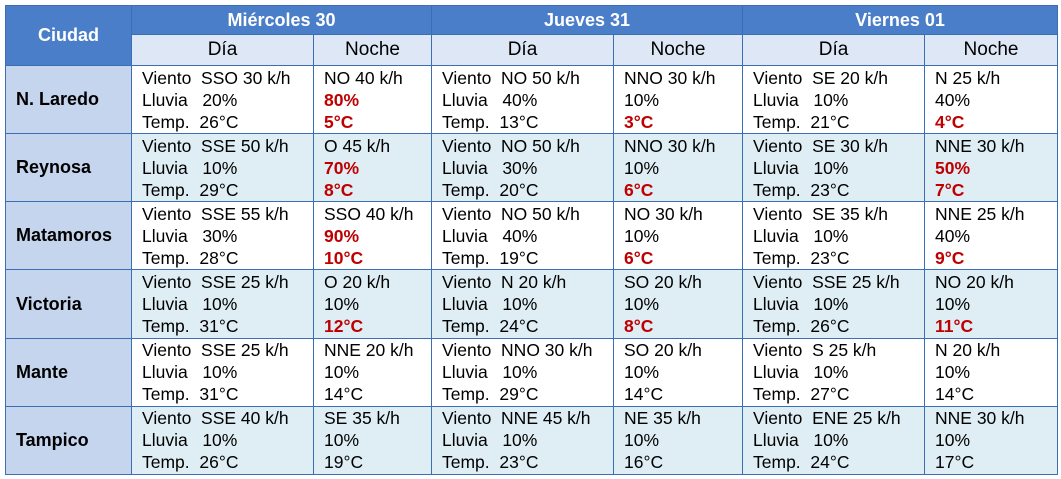  What do you see at coordinates (850, 145) in the screenshot?
I see `wind-value: SE 30 k/h` at bounding box center [850, 145].